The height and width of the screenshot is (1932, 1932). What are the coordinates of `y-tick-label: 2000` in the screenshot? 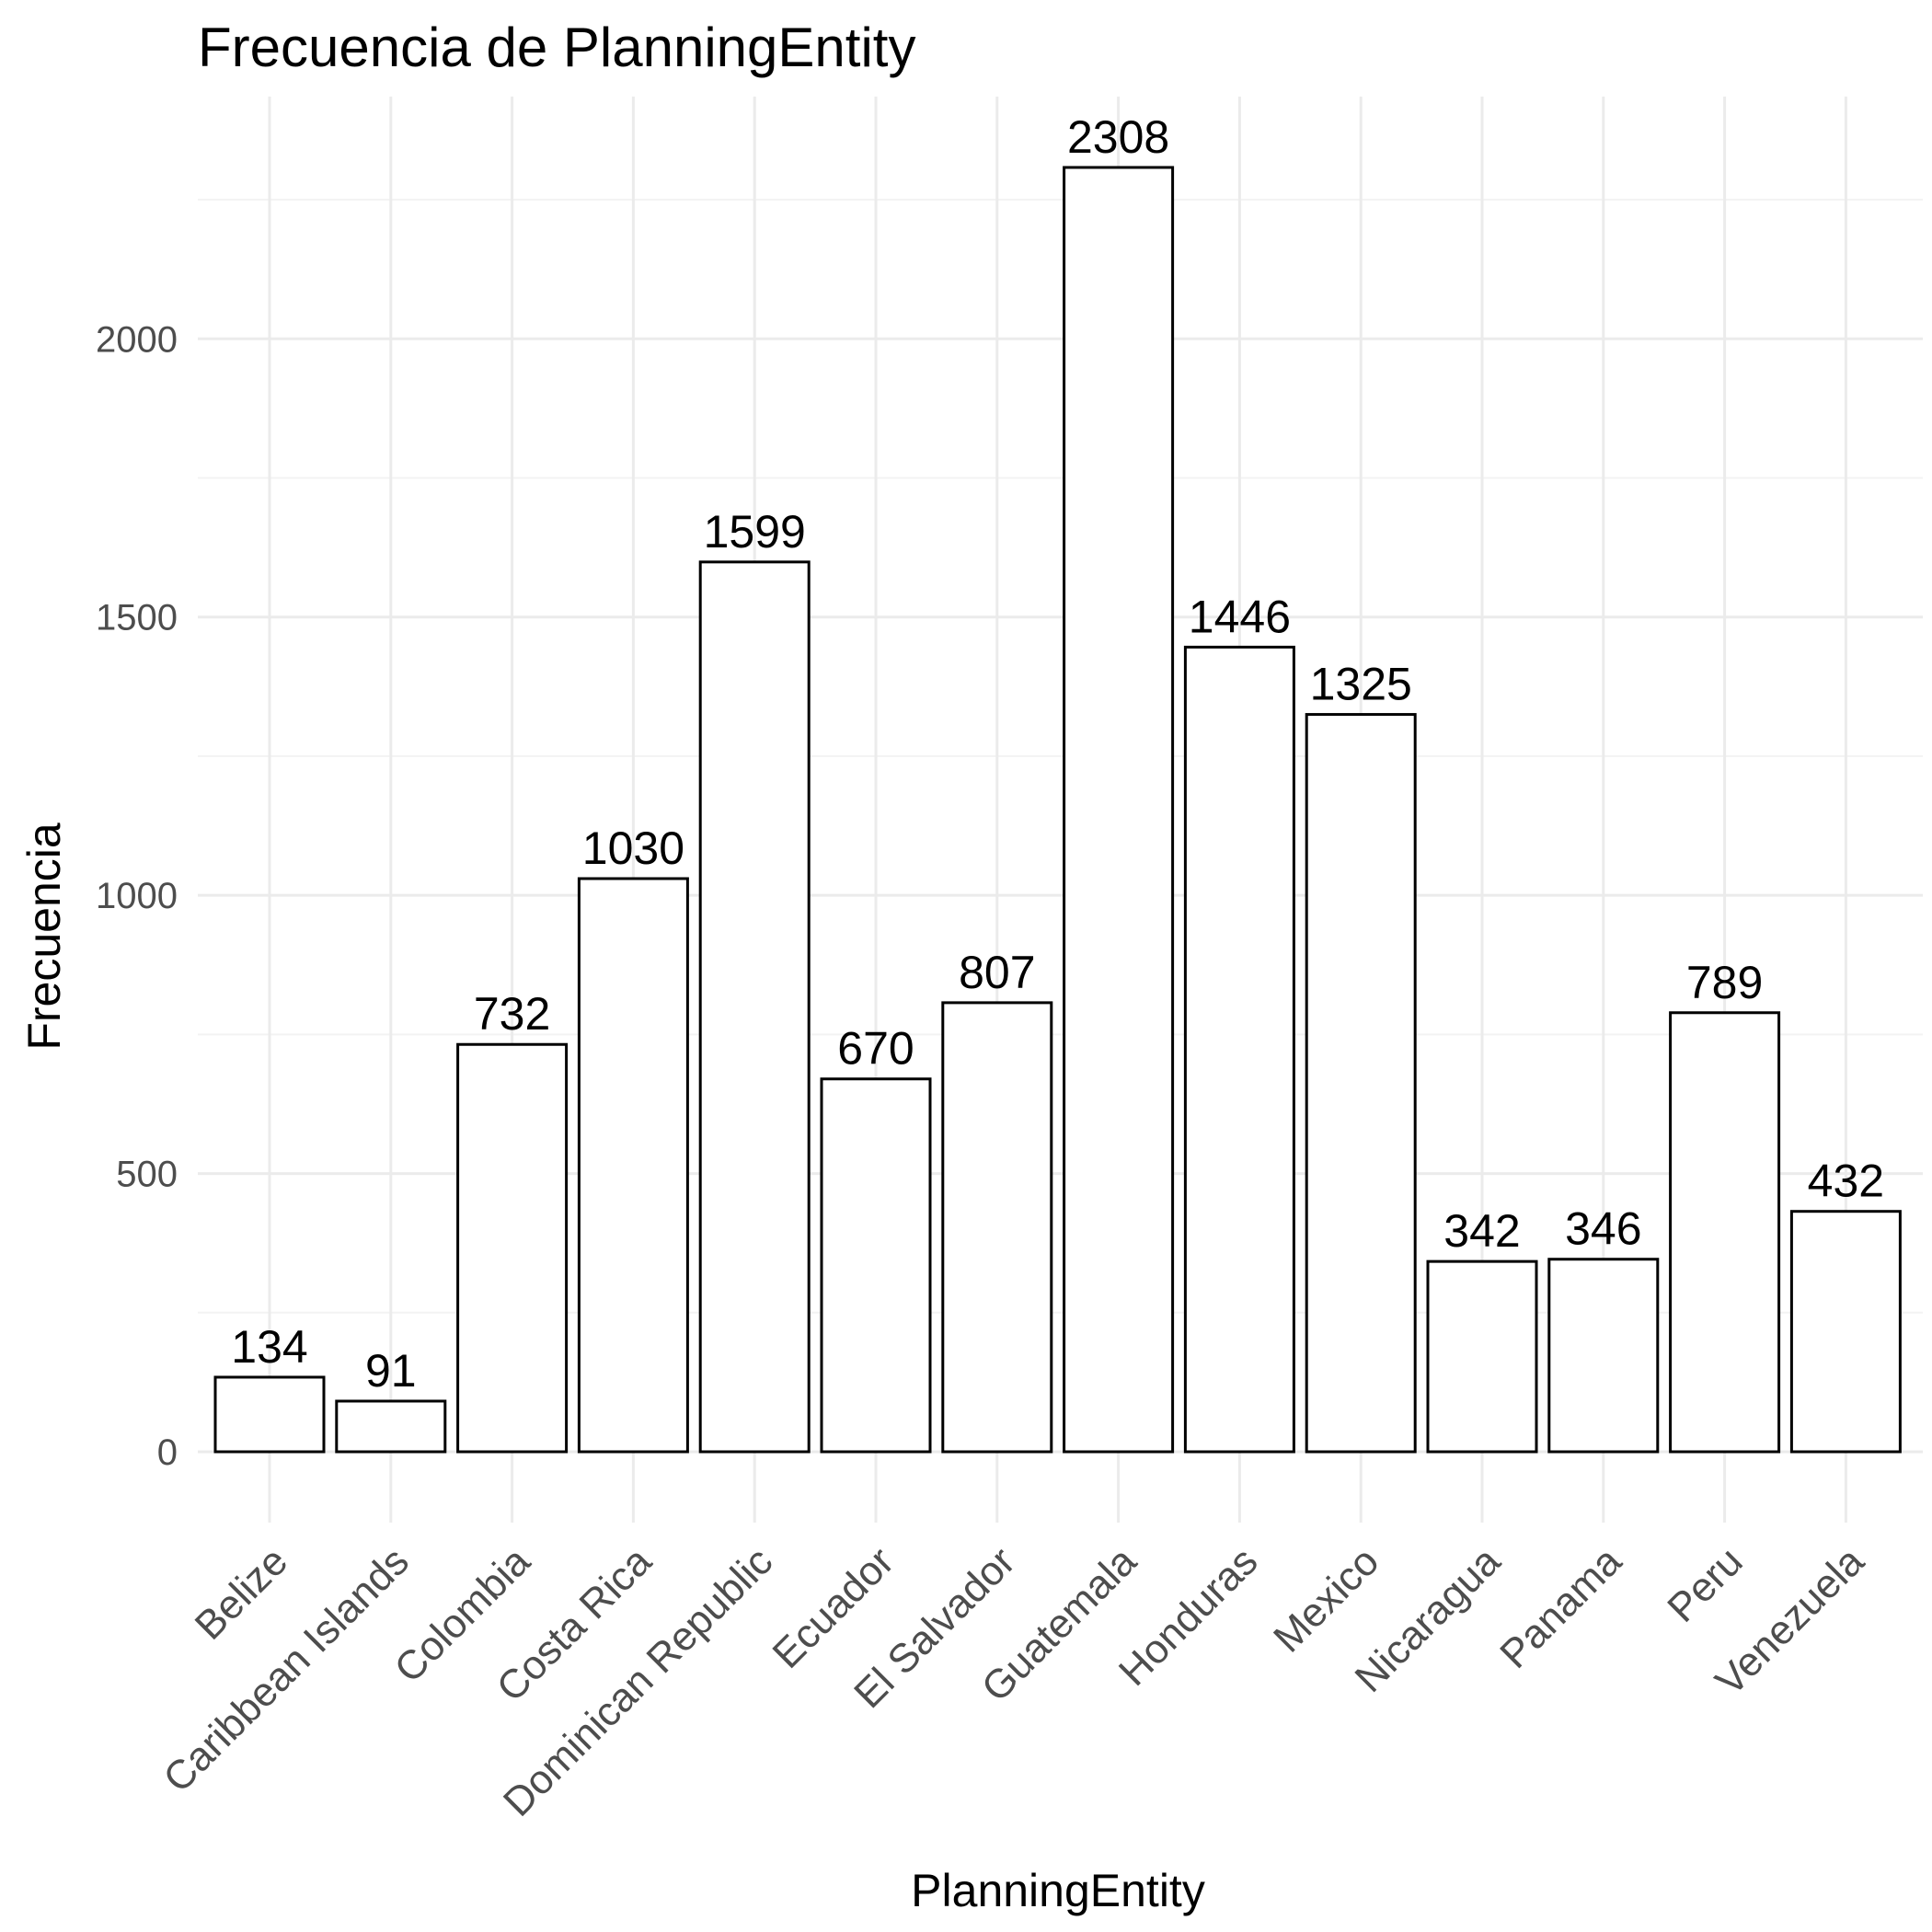 It's located at (137, 339).